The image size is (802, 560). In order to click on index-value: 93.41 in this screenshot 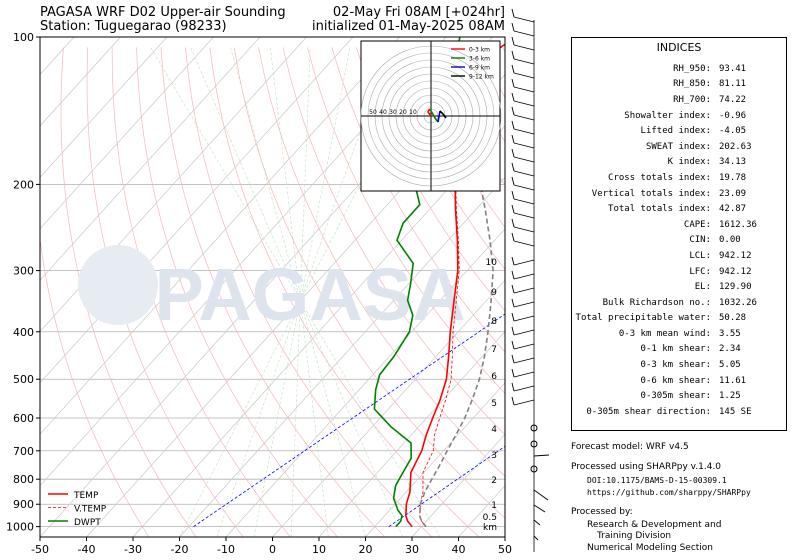, I will do `click(733, 68)`.